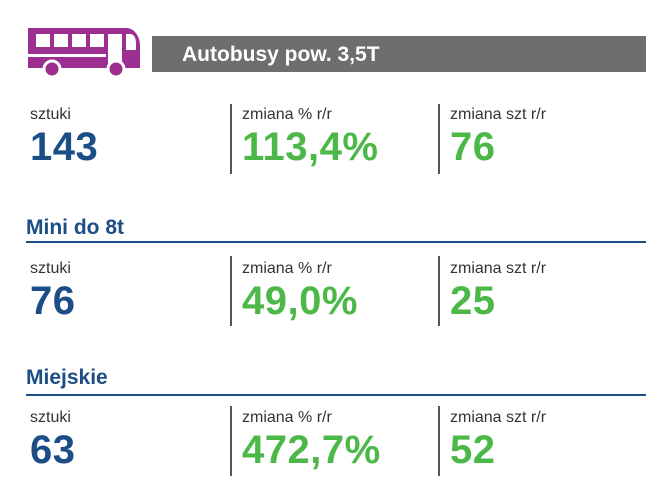  I want to click on section-title-mini: Mini do 8t, so click(75, 227).